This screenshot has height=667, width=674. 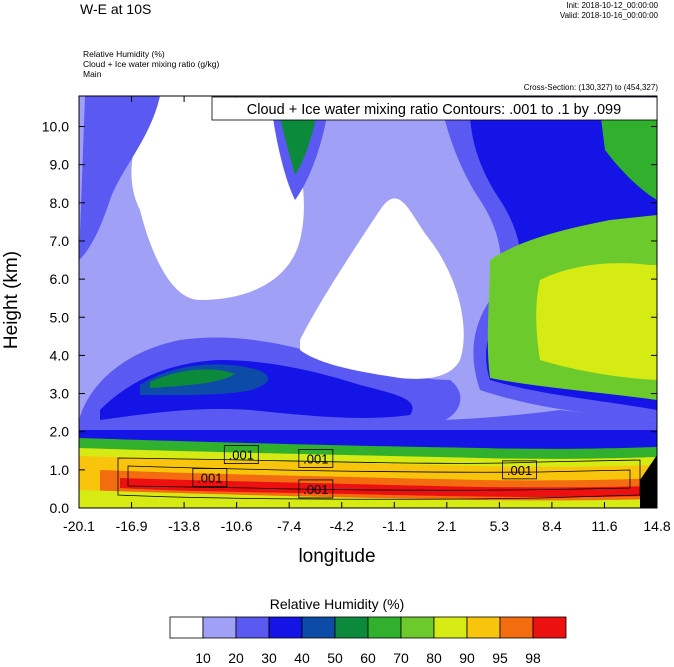 I want to click on field-label-rh: Relative Humidity (%), so click(x=124, y=54).